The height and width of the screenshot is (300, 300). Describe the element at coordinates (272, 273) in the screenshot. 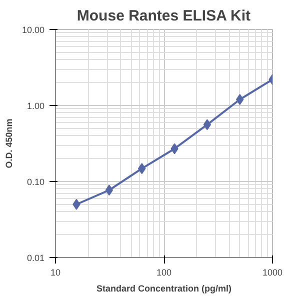

I see `x-tick-label: 1000` at that location.